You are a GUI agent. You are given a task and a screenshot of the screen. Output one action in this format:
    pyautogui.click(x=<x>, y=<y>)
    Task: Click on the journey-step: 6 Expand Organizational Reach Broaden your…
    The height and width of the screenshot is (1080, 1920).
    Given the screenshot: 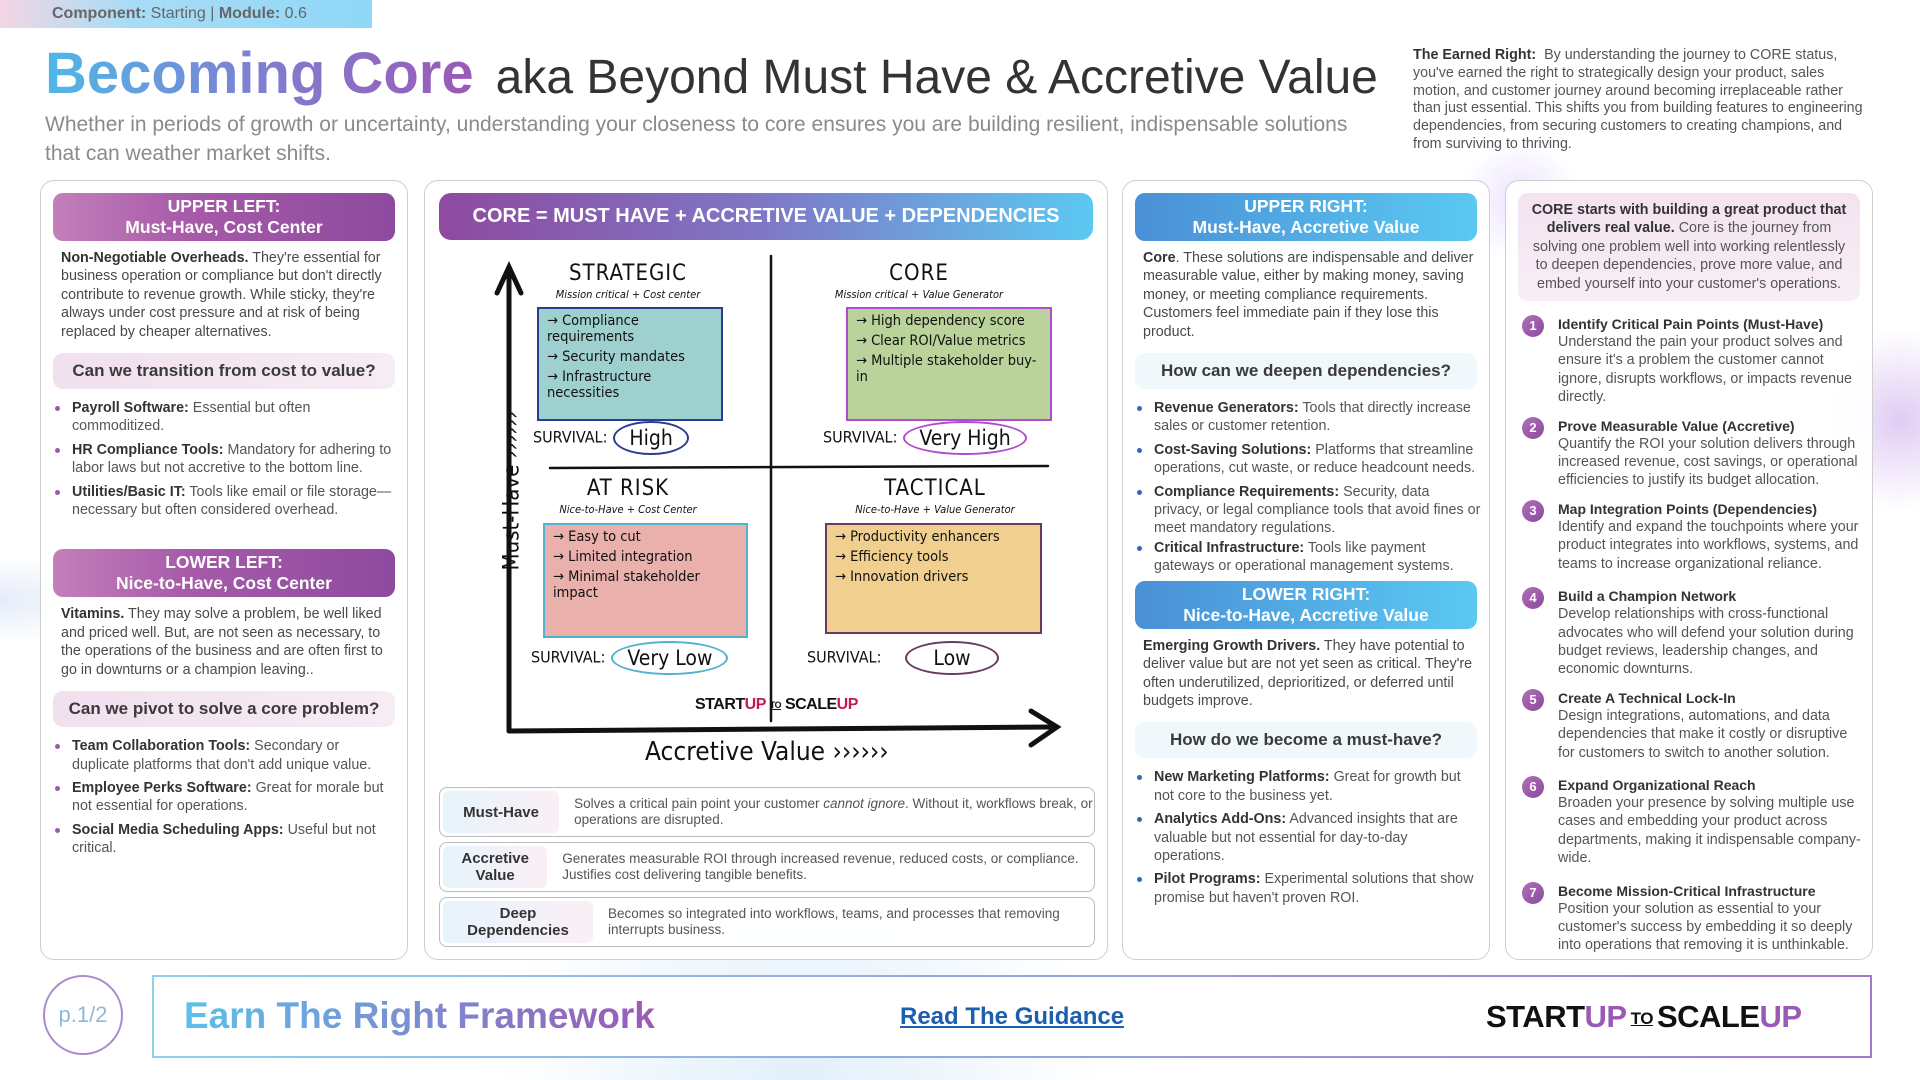 What is the action you would take?
    pyautogui.click(x=1689, y=821)
    